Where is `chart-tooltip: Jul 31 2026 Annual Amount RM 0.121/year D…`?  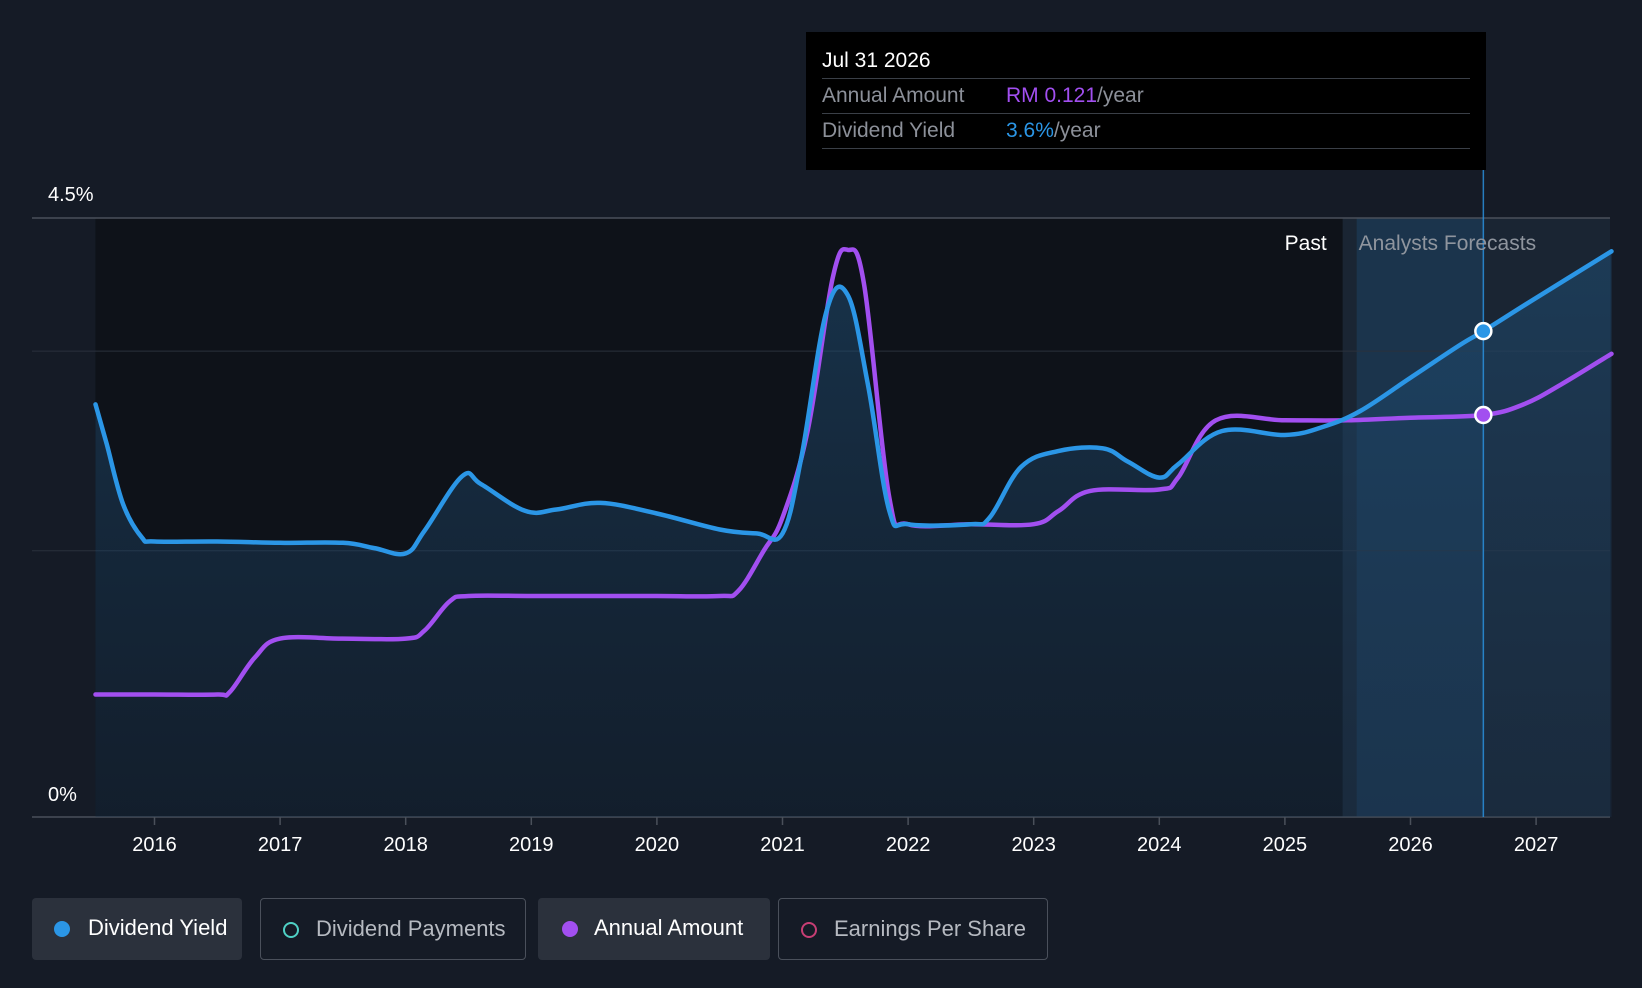
chart-tooltip: Jul 31 2026 Annual Amount RM 0.121/year D… is located at coordinates (1146, 101).